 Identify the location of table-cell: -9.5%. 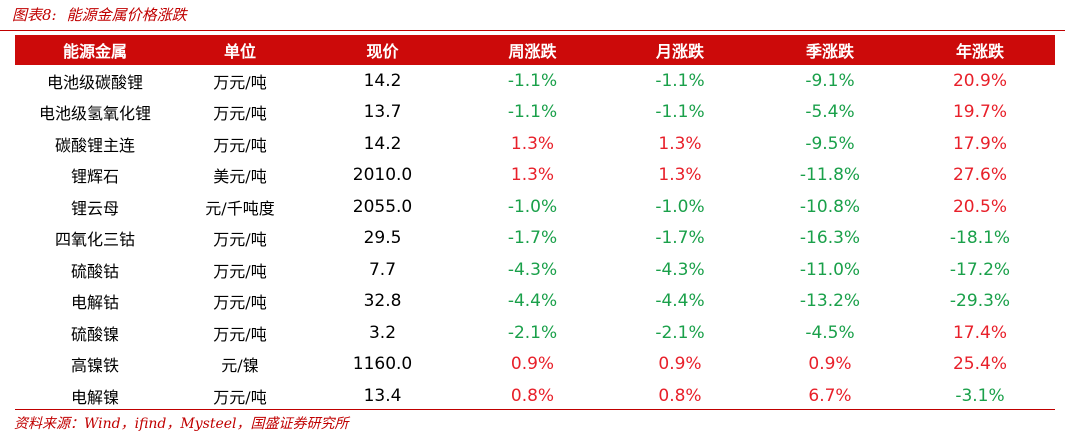
(830, 143).